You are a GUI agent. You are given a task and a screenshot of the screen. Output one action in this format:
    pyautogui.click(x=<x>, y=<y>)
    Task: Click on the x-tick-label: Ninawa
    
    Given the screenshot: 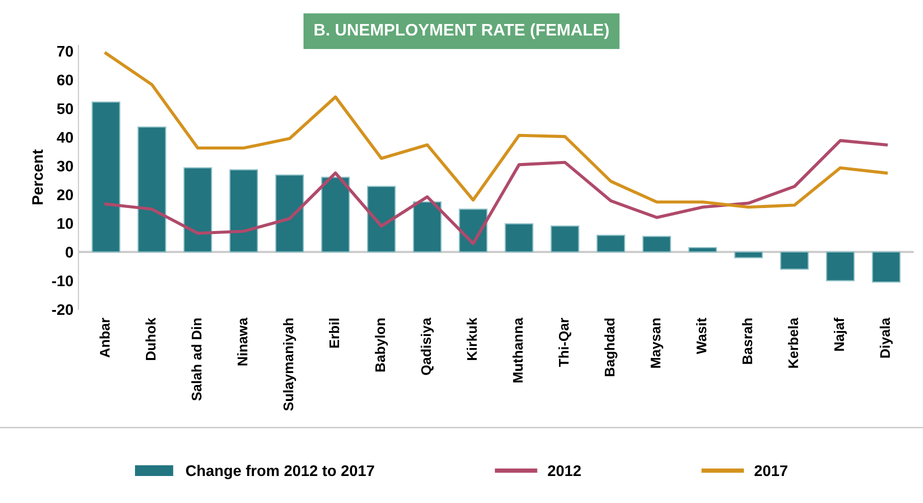 What is the action you would take?
    pyautogui.click(x=242, y=342)
    